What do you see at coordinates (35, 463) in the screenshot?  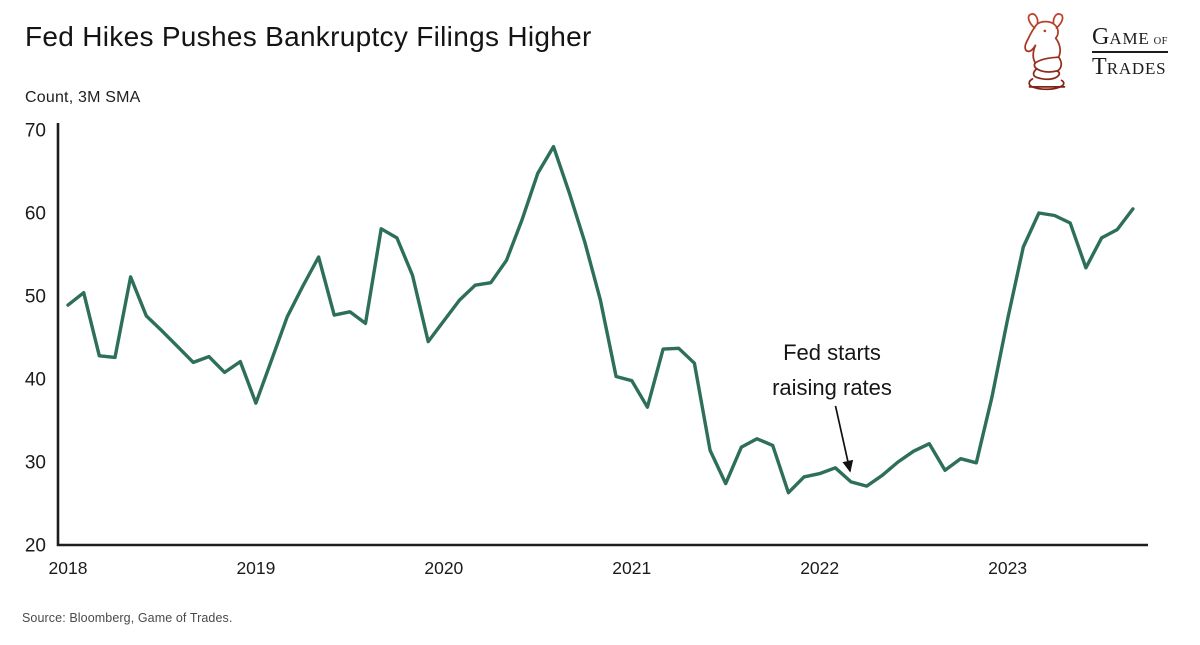 I see `y-tick-label: 30` at bounding box center [35, 463].